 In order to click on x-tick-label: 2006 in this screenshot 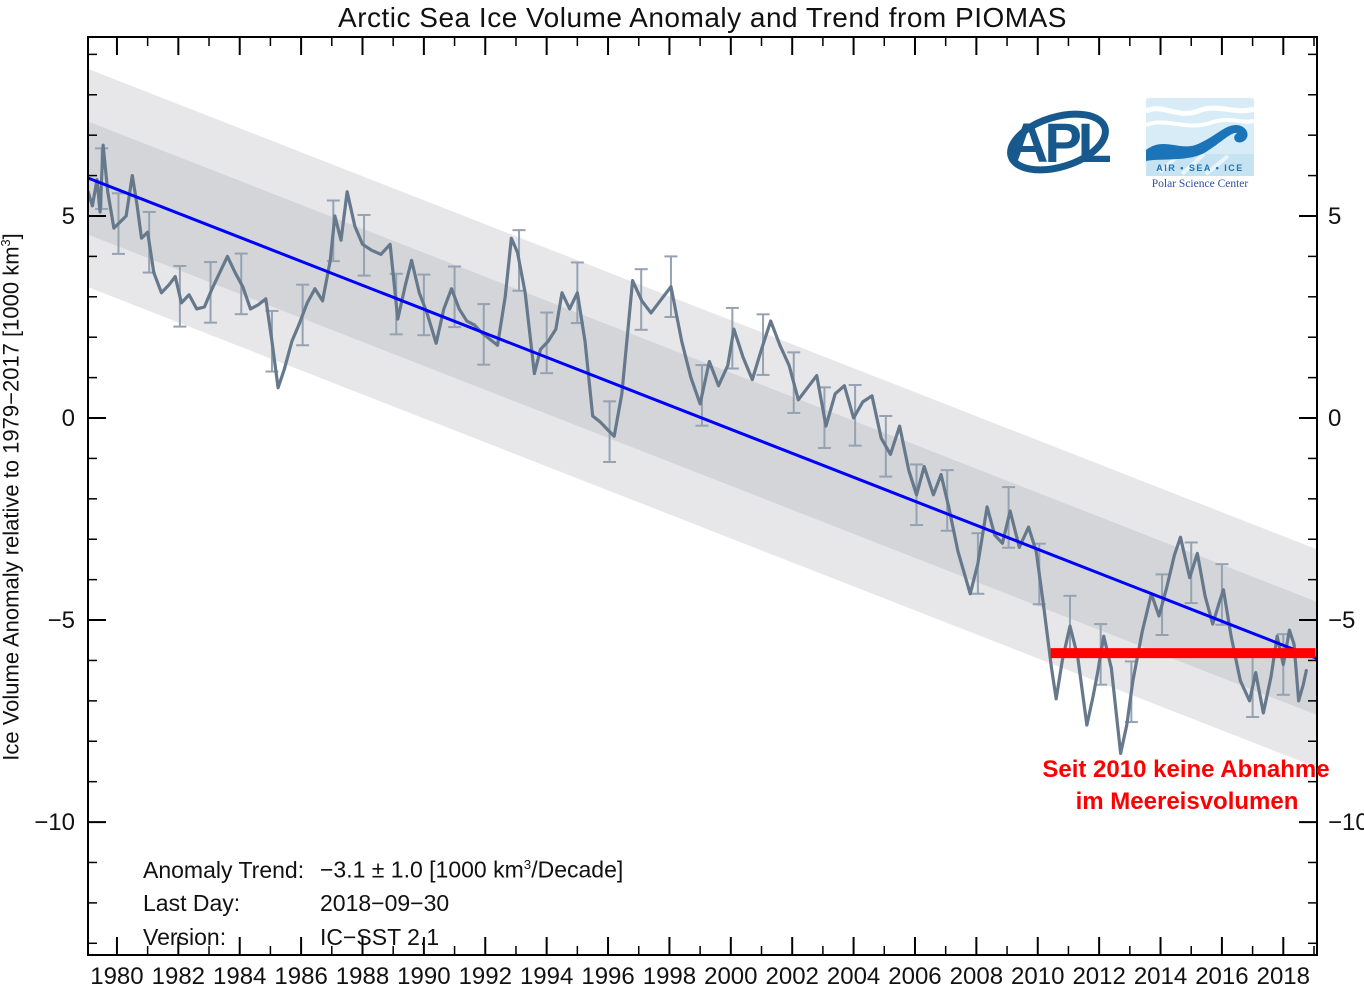, I will do `click(914, 976)`.